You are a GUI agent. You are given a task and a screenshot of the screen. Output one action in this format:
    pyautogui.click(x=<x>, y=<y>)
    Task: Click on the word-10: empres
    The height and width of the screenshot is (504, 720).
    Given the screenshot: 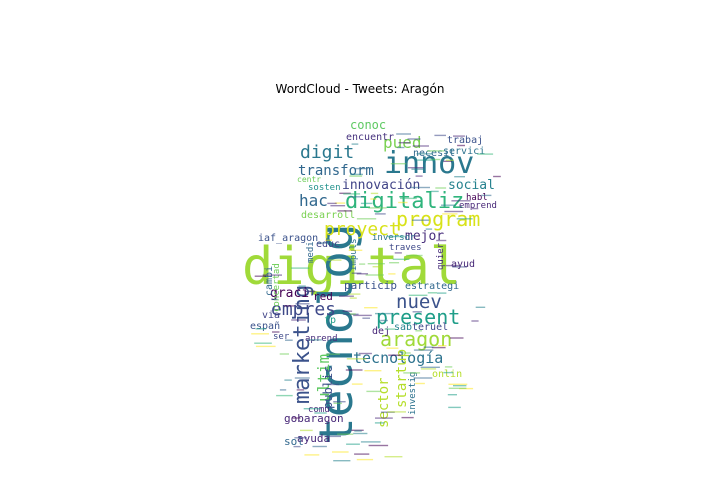 What is the action you would take?
    pyautogui.click(x=303, y=309)
    